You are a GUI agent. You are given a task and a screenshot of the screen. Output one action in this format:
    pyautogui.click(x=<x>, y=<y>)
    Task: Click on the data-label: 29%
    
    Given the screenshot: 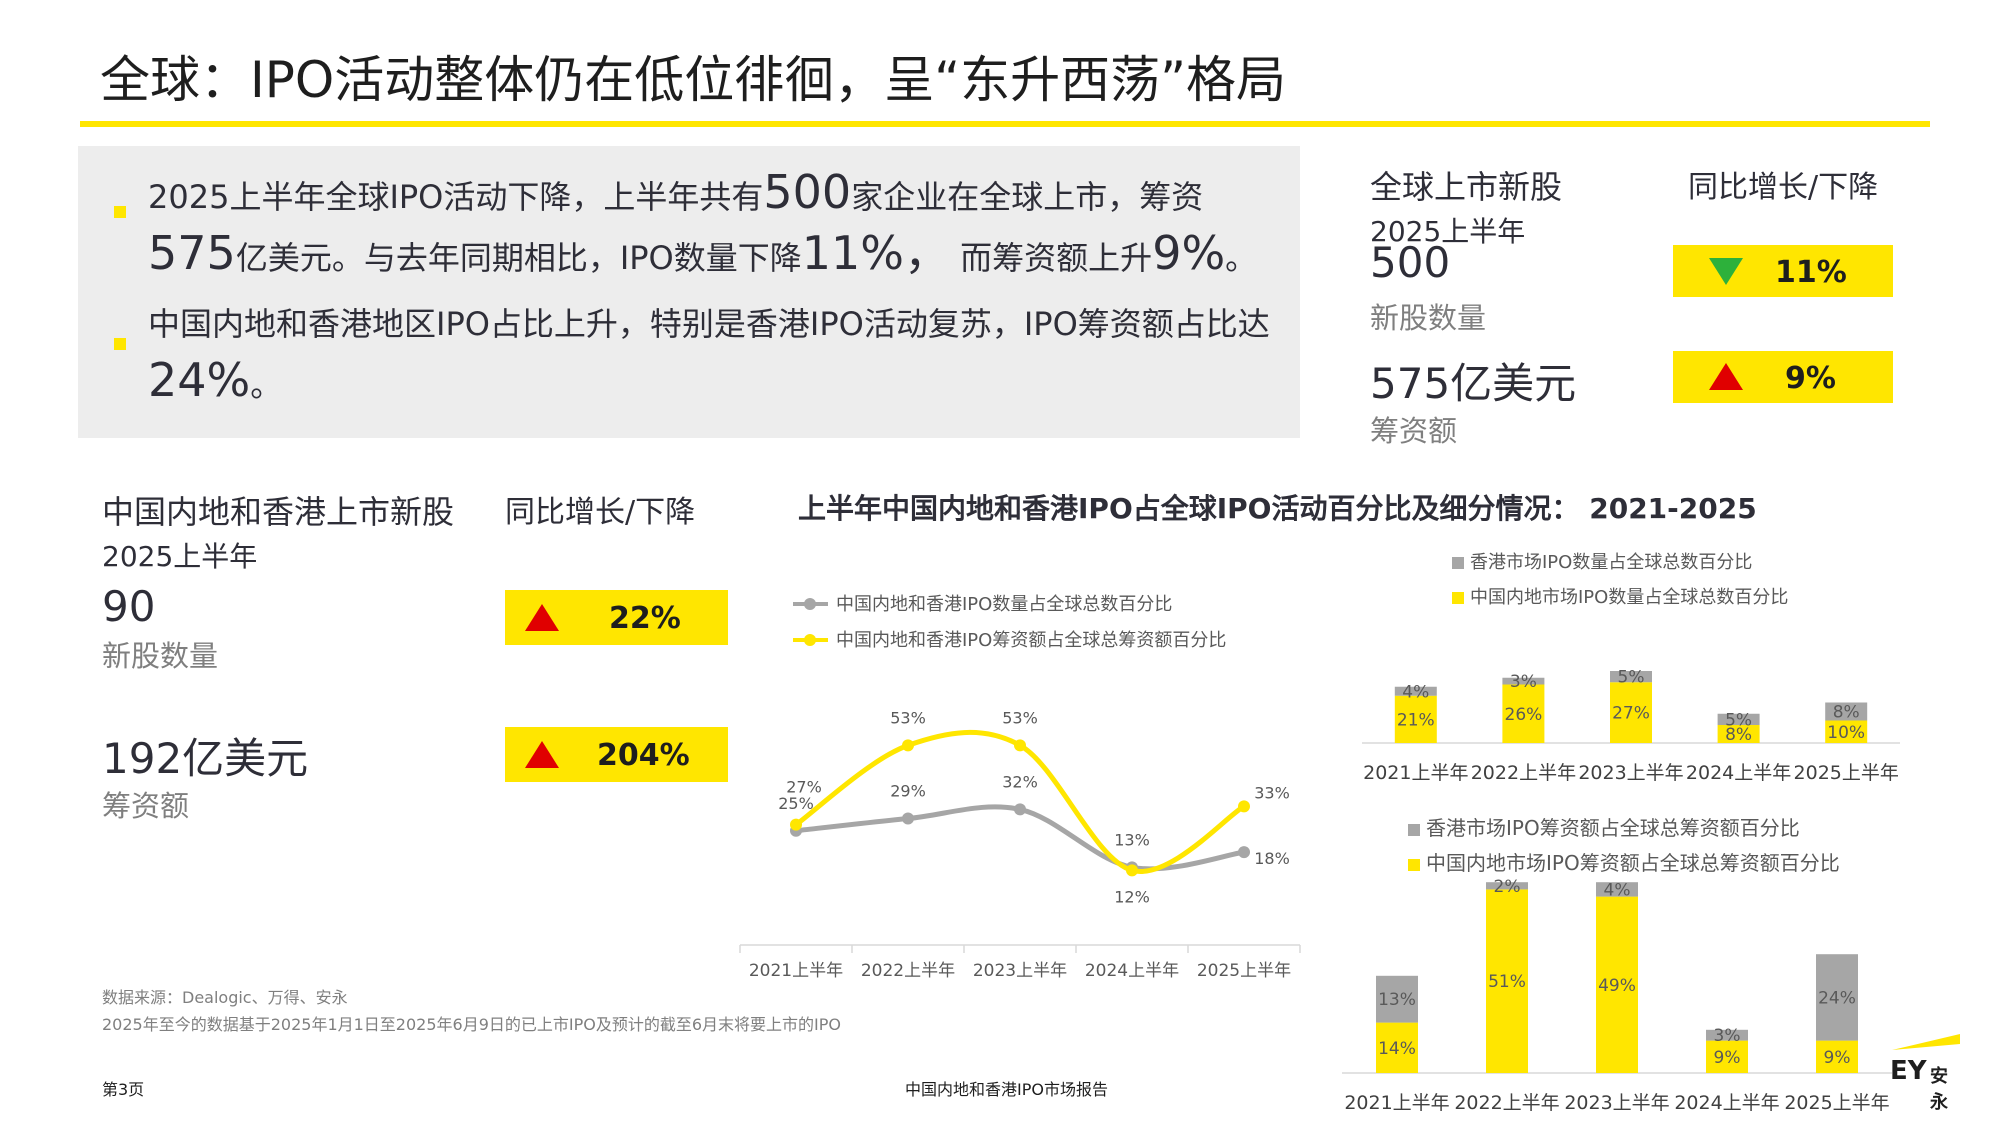 What is the action you would take?
    pyautogui.click(x=908, y=791)
    